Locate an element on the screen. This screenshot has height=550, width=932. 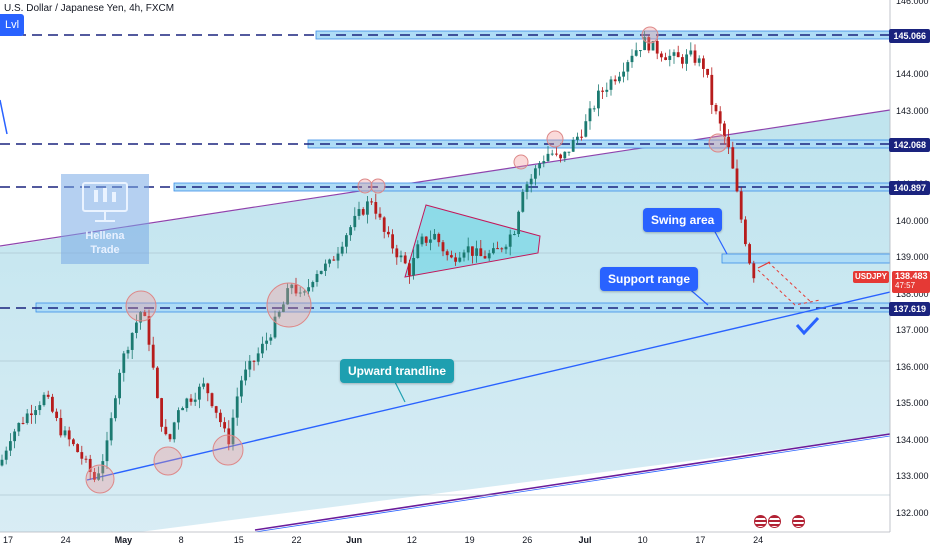
hellena-trade-watermark: Hellena Trade is located at coordinates (105, 219).